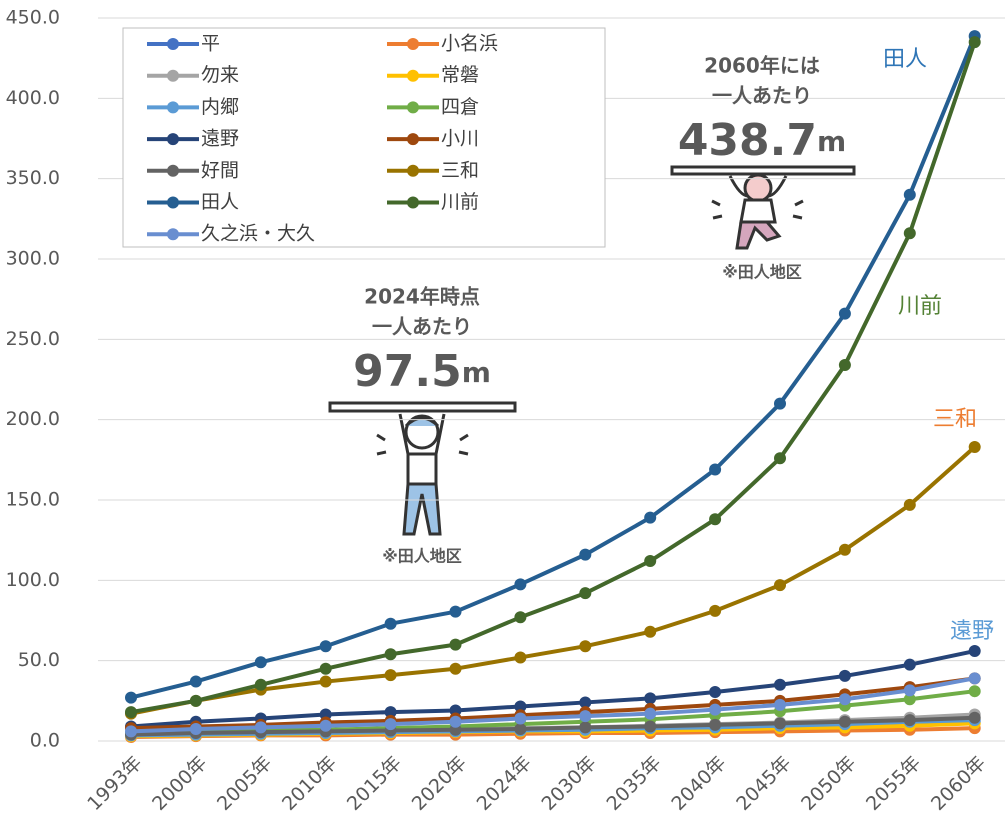 The image size is (1005, 831). Describe the element at coordinates (364, 137) in the screenshot. I see `legend-box` at that location.